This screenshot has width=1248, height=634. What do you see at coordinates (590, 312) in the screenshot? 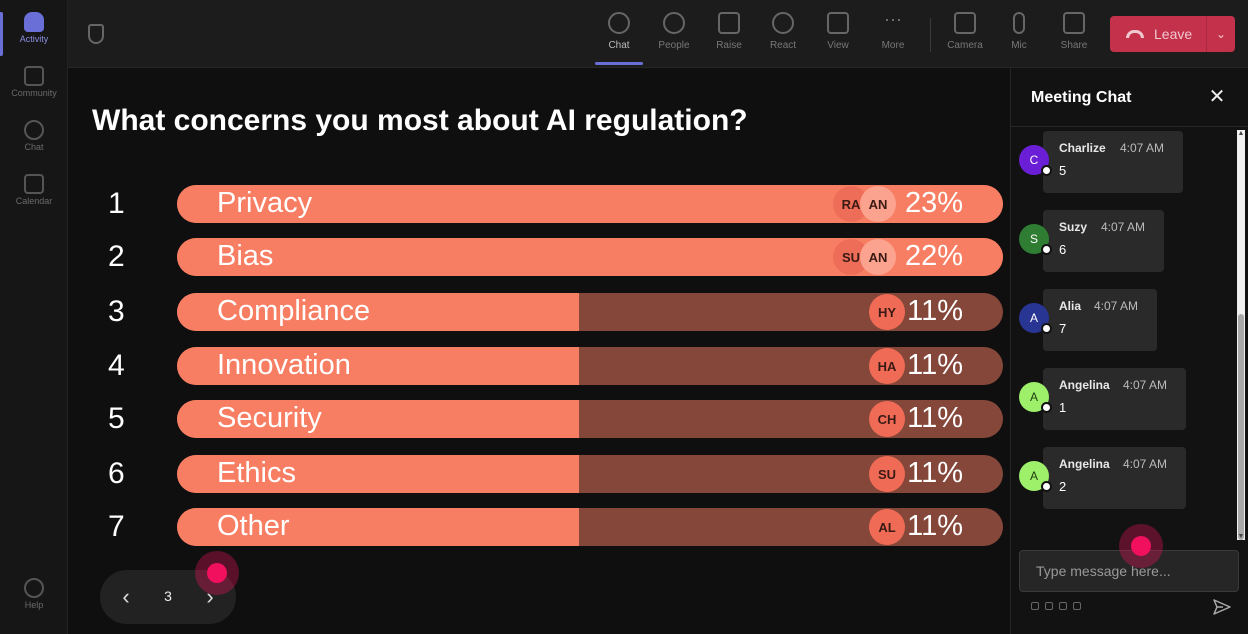
I see `option-bar: Compliance HY 11%` at bounding box center [590, 312].